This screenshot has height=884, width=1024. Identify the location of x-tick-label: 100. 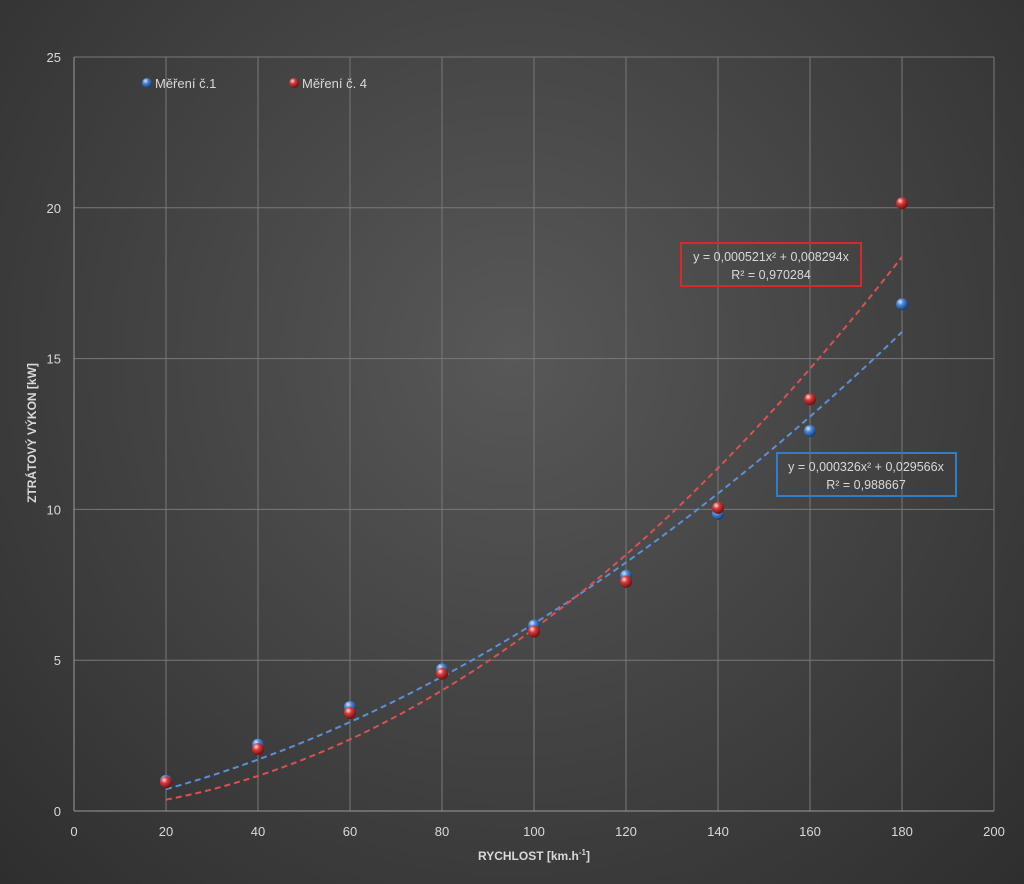
(534, 831).